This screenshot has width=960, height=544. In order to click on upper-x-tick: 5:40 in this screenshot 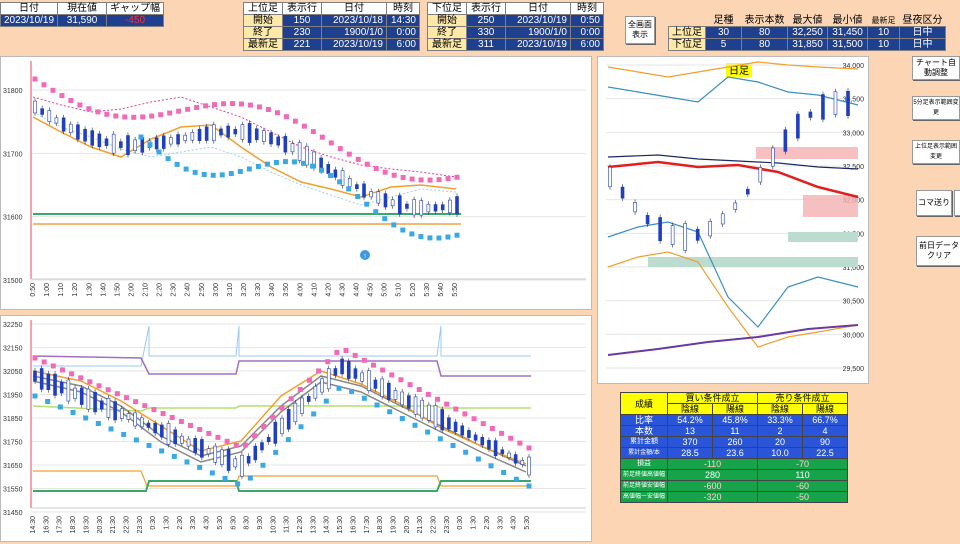, I will do `click(441, 290)`.